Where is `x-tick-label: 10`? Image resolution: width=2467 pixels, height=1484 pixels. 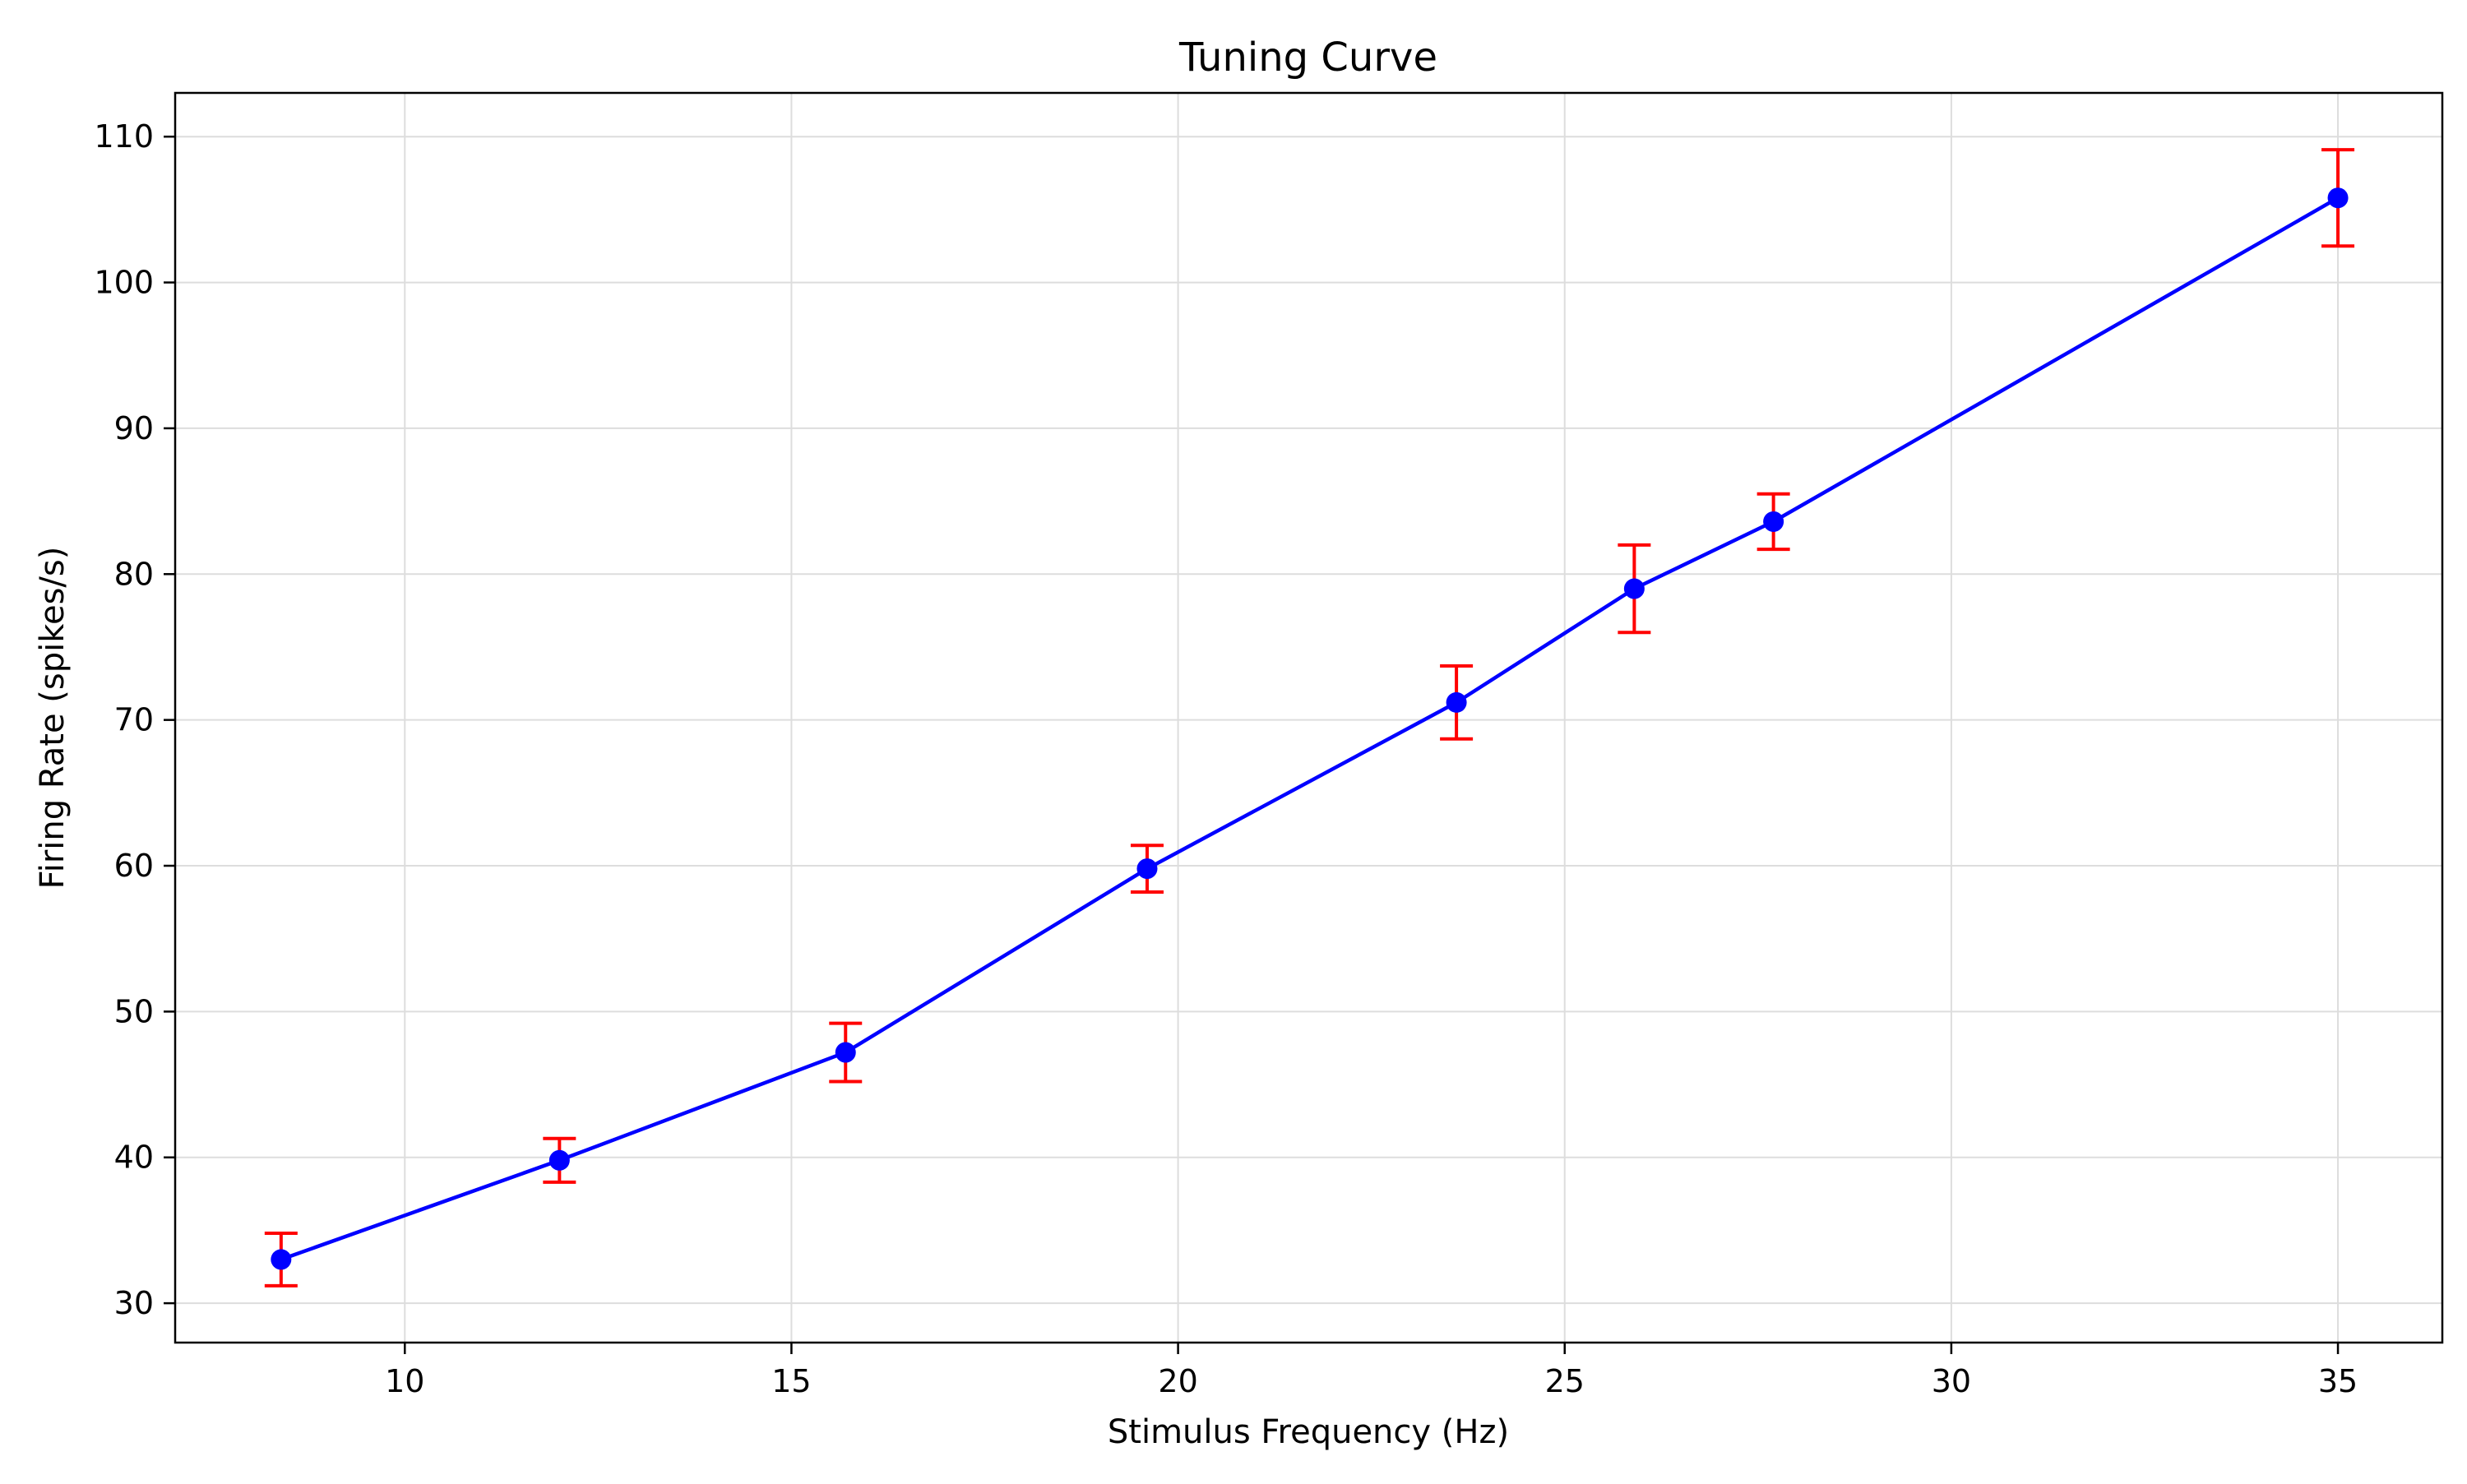 x-tick-label: 10 is located at coordinates (404, 1381).